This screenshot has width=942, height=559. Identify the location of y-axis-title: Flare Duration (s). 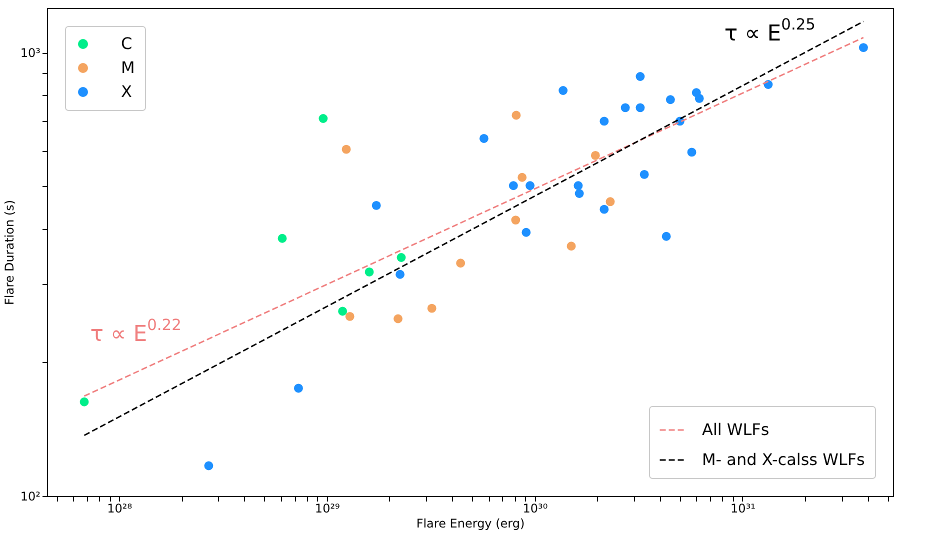
(9, 253).